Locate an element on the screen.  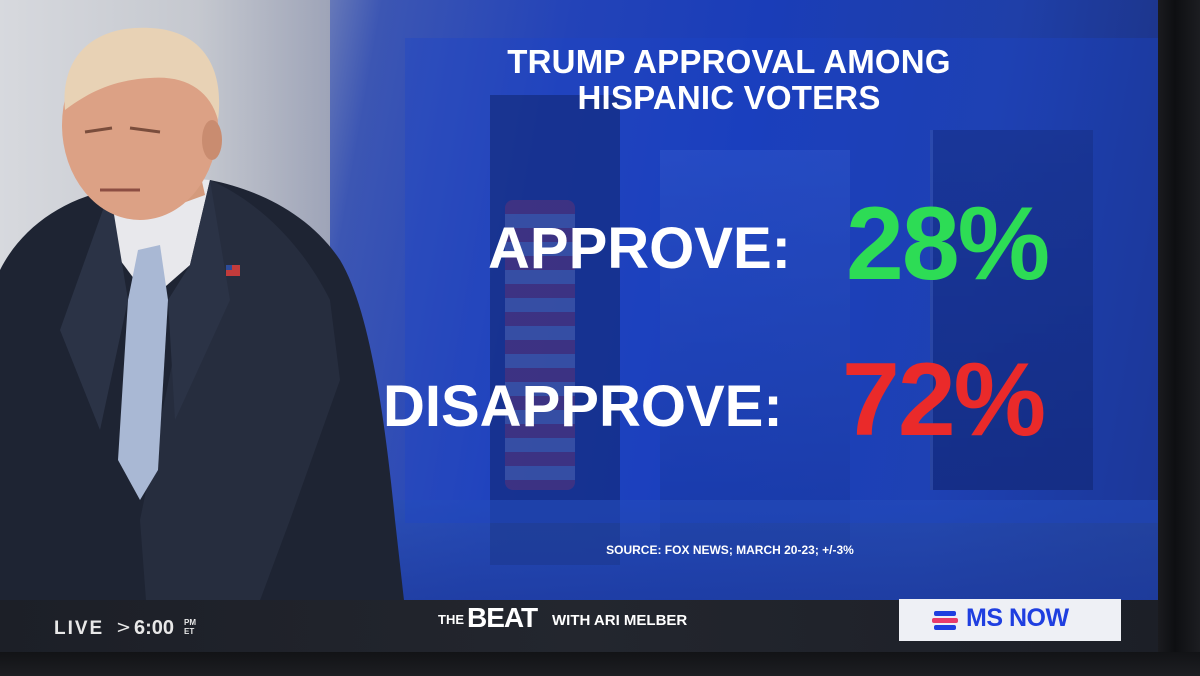
disapprove-label: DISAPPROVE: is located at coordinates (583, 406).